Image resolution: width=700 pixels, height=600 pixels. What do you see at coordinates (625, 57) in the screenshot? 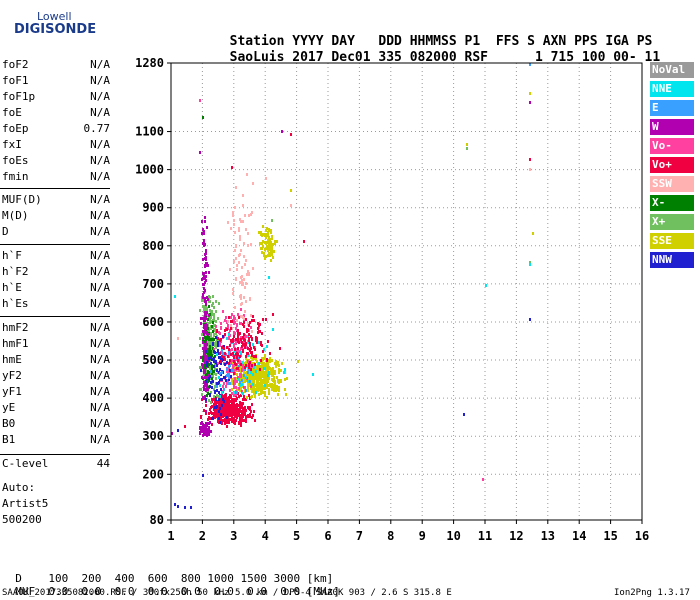
I see `hdr-value: 00-` at bounding box center [625, 57].